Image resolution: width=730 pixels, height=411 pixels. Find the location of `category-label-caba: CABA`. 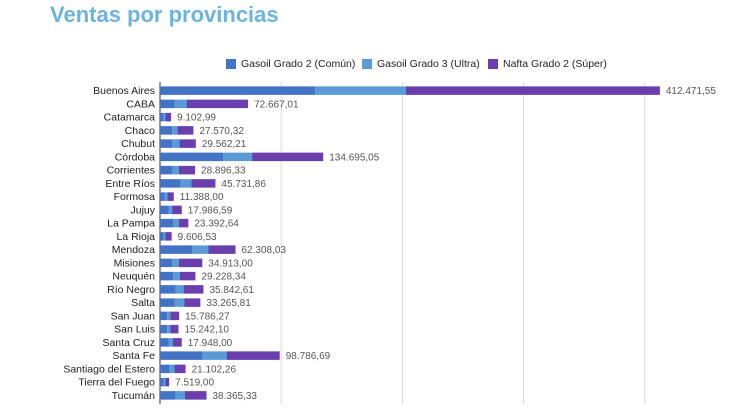

category-label-caba: CABA is located at coordinates (140, 104).